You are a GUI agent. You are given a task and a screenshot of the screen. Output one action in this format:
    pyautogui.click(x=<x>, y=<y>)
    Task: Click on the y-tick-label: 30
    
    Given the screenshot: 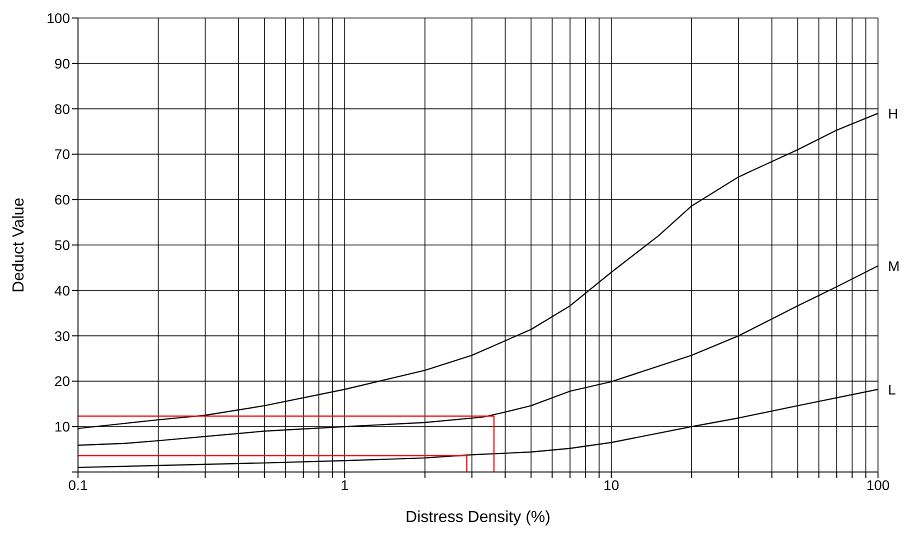 What is the action you would take?
    pyautogui.click(x=62, y=336)
    